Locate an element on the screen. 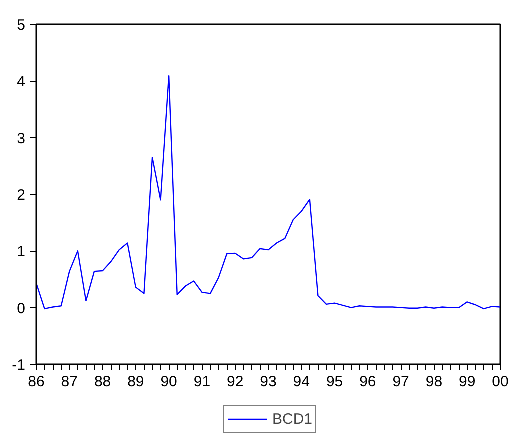 This screenshot has width=516, height=448. y-tick-label: 1 is located at coordinates (21, 252).